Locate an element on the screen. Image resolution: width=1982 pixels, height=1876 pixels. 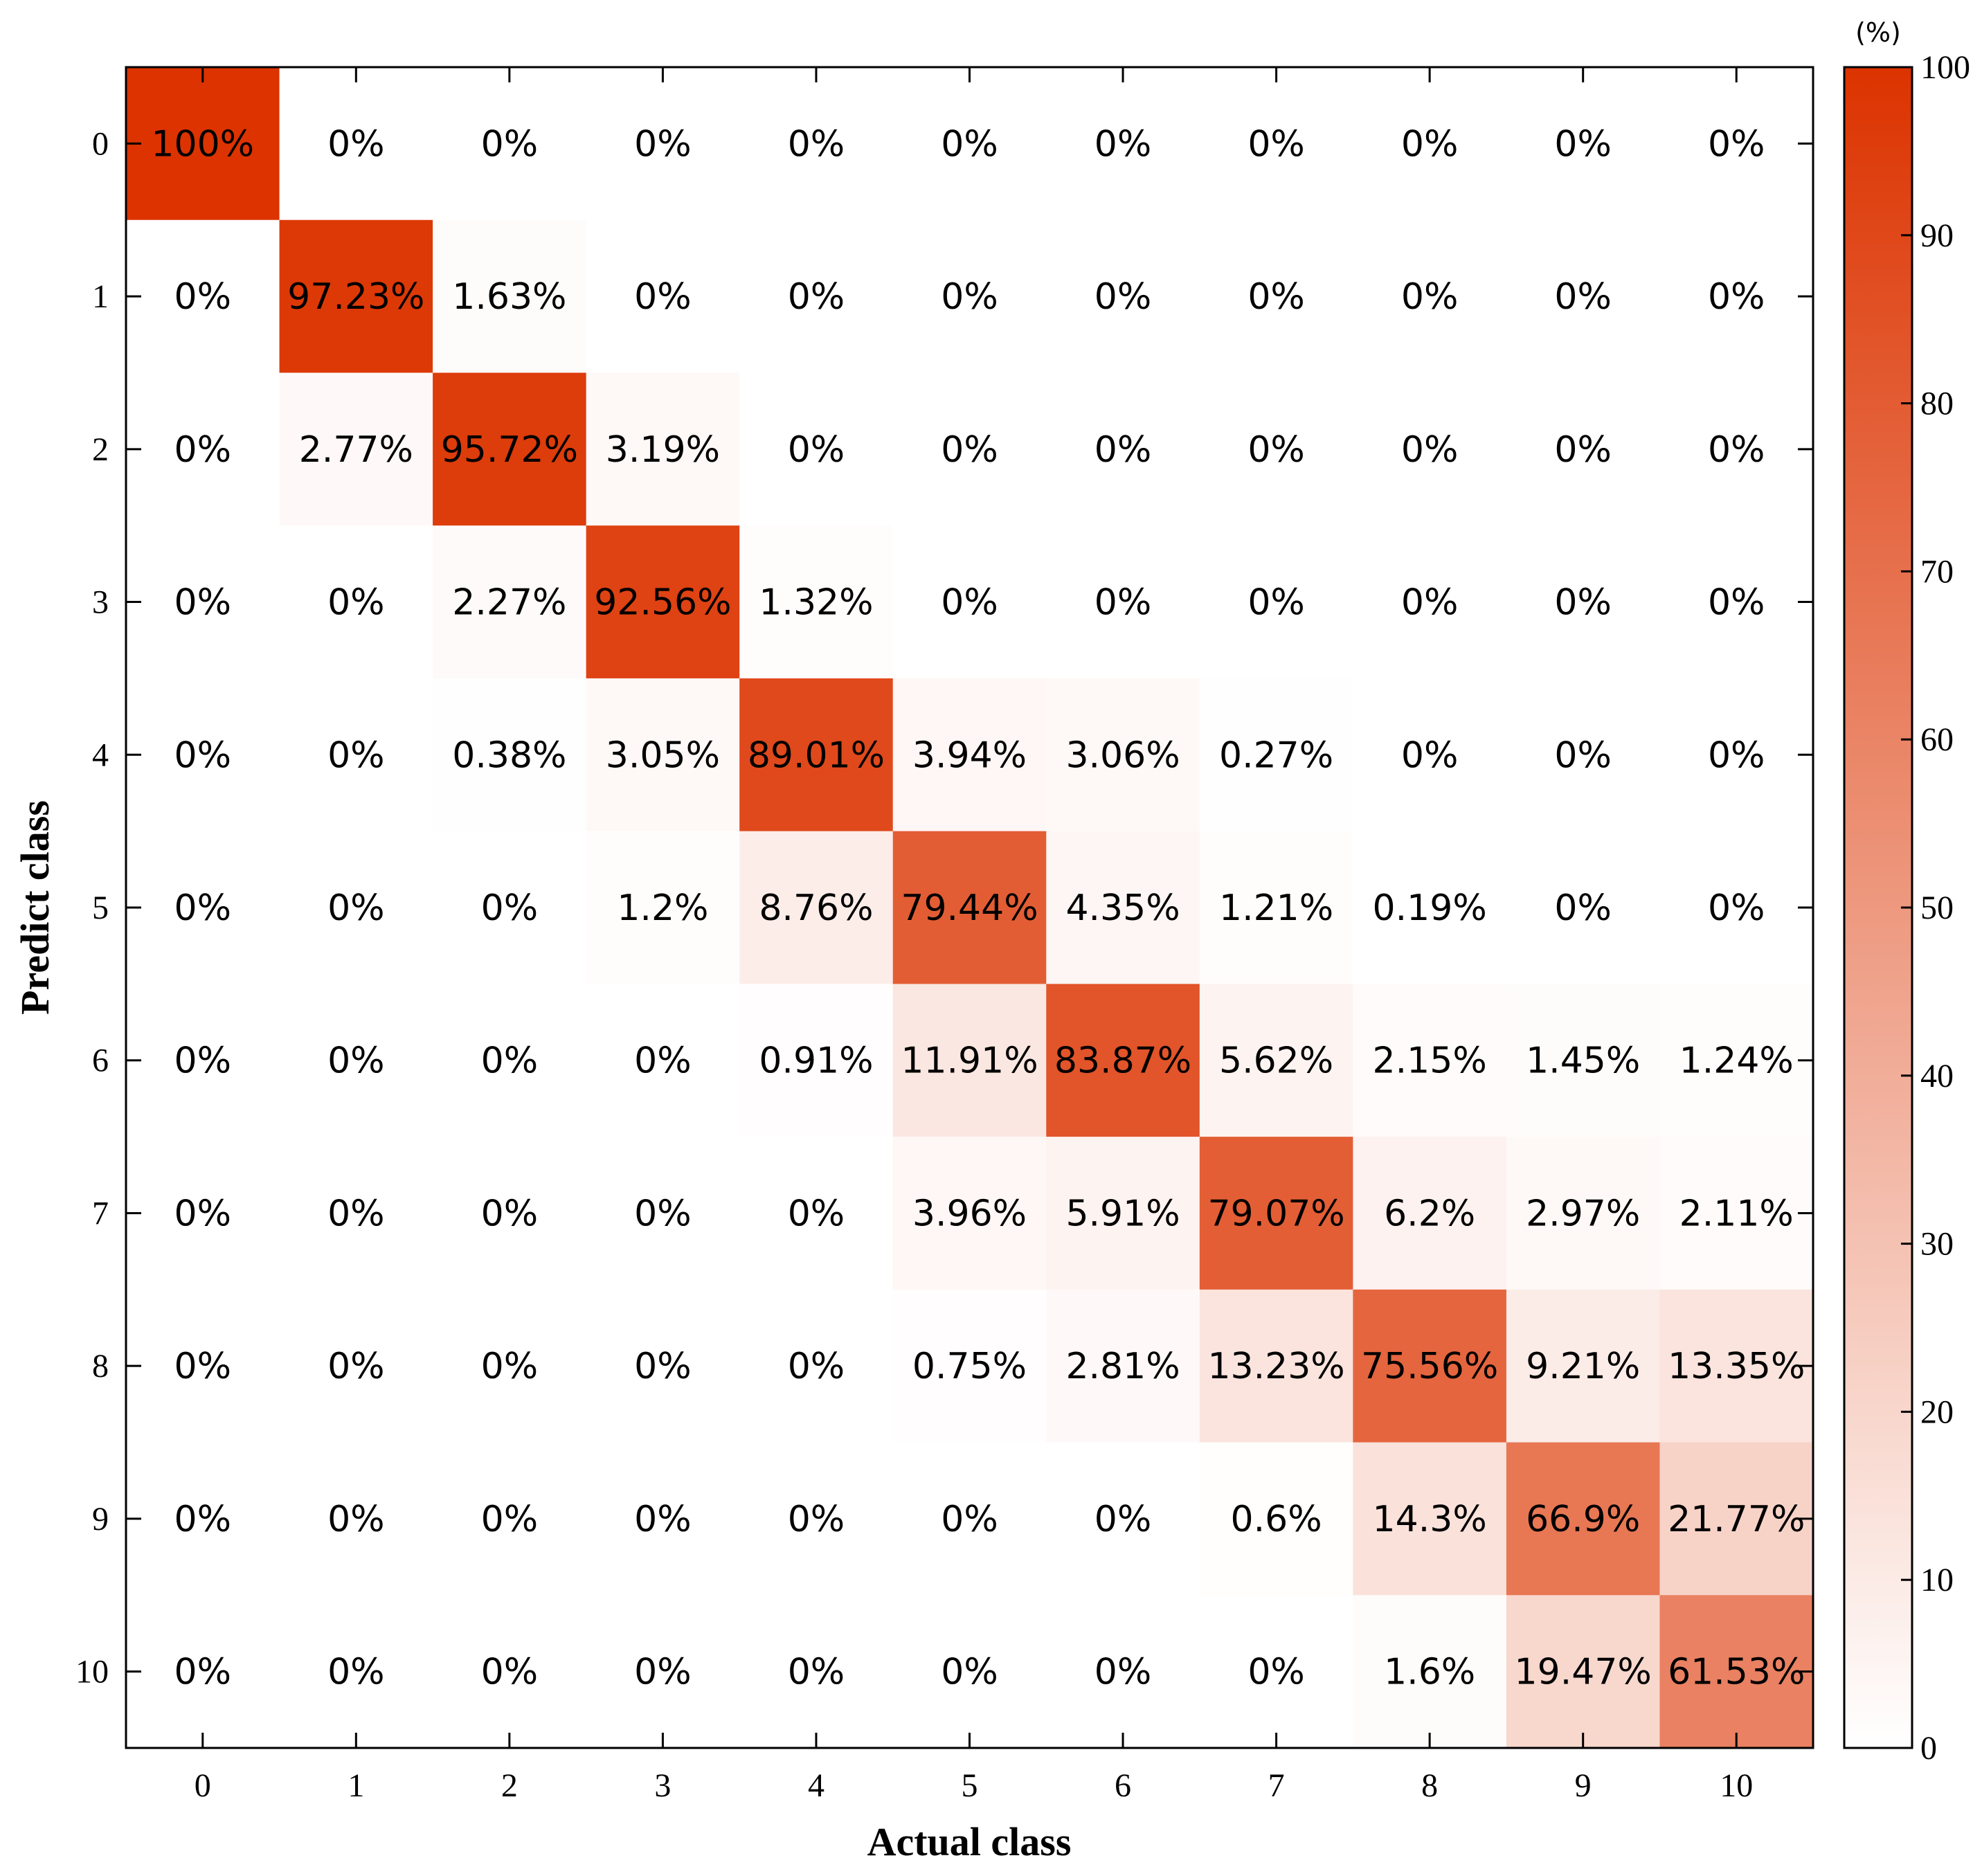
cell-value-label: 11.91% is located at coordinates (969, 1061).